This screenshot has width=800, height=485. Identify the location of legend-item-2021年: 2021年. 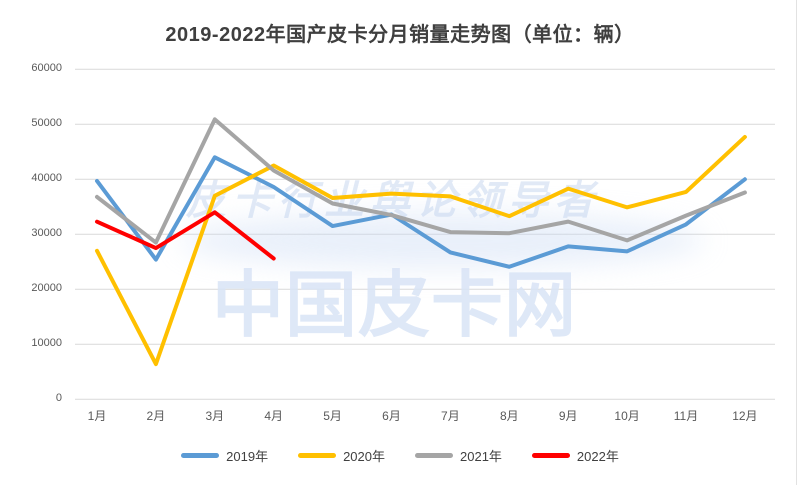
(458, 455).